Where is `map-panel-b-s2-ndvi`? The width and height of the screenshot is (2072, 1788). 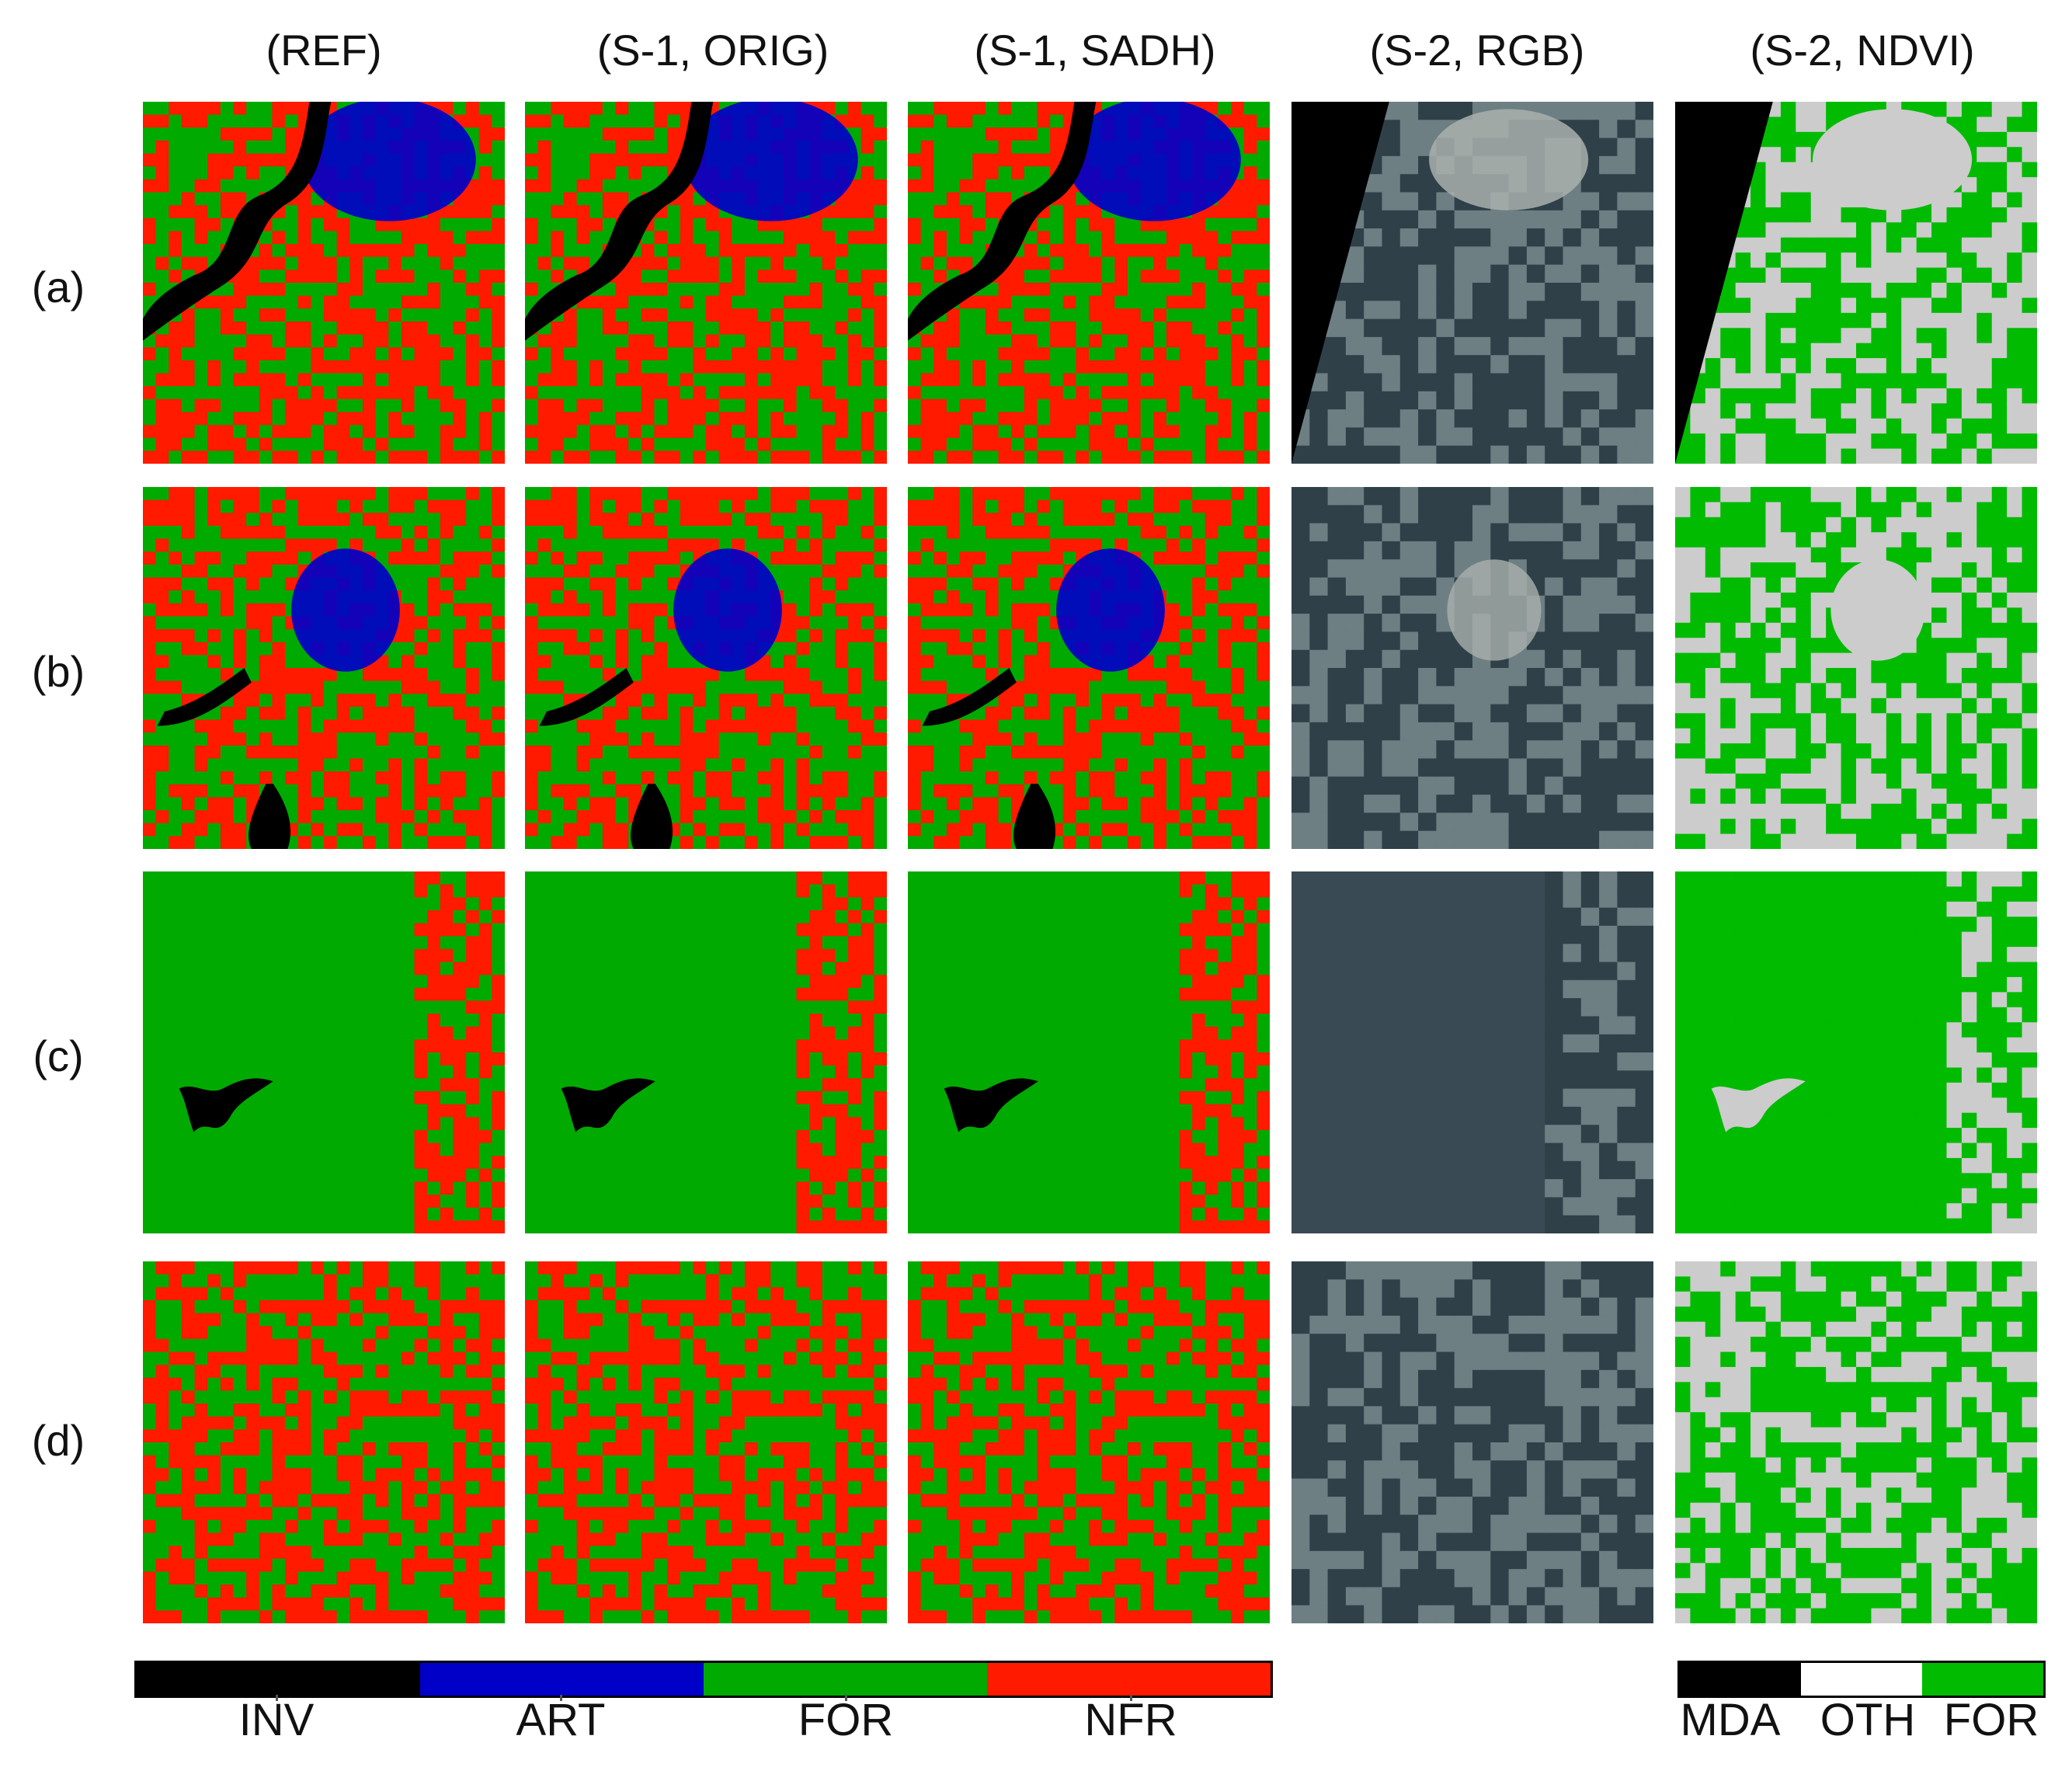
map-panel-b-s2-ndvi is located at coordinates (1856, 668).